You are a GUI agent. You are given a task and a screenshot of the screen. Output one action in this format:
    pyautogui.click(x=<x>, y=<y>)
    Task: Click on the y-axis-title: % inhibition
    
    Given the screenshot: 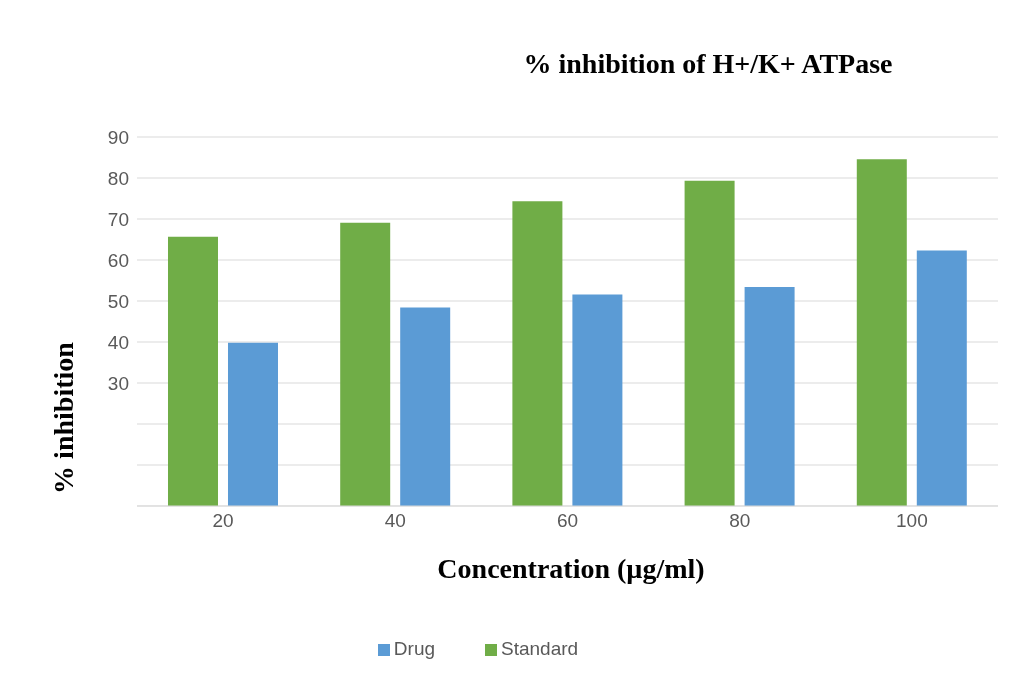 What is the action you would take?
    pyautogui.click(x=64, y=418)
    